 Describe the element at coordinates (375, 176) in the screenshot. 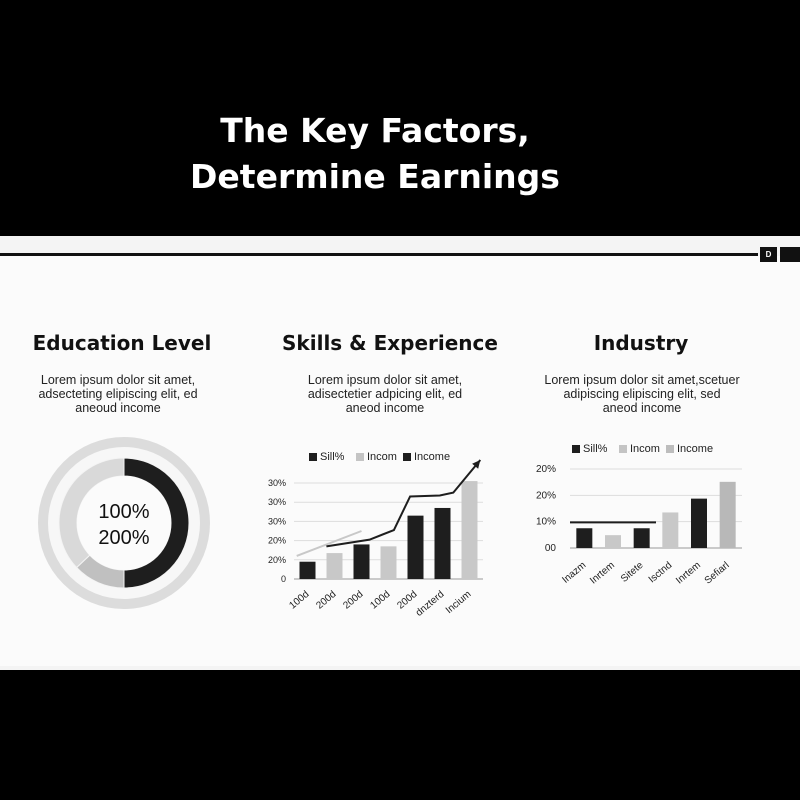

I see `slide-title-line-2: Determine Earnings` at that location.